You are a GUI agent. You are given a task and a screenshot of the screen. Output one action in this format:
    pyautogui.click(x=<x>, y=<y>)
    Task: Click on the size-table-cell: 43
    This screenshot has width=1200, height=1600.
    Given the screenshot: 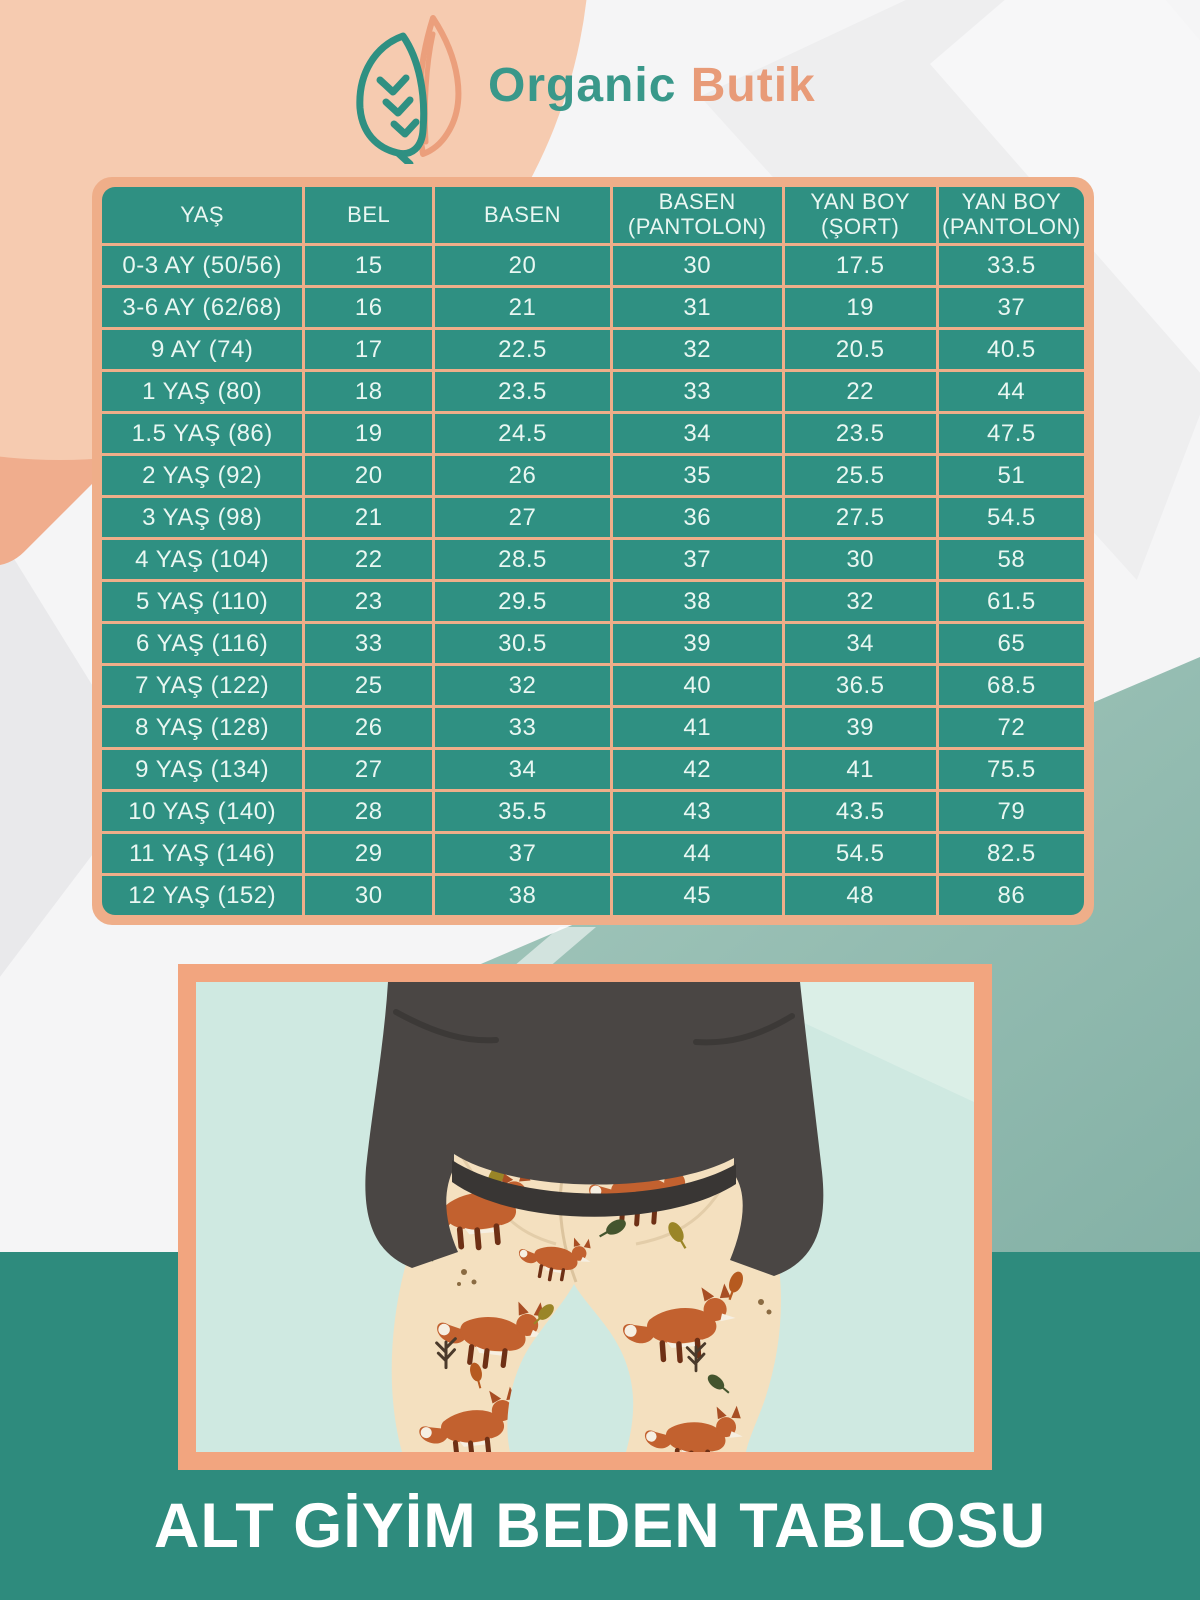 What is the action you would take?
    pyautogui.click(x=697, y=811)
    